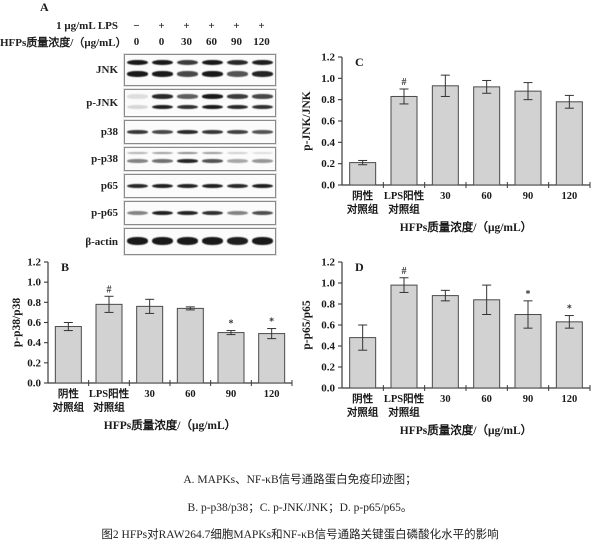 The height and width of the screenshot is (554, 600). Describe the element at coordinates (404, 398) in the screenshot. I see `x-category-label: LPS阳性` at that location.